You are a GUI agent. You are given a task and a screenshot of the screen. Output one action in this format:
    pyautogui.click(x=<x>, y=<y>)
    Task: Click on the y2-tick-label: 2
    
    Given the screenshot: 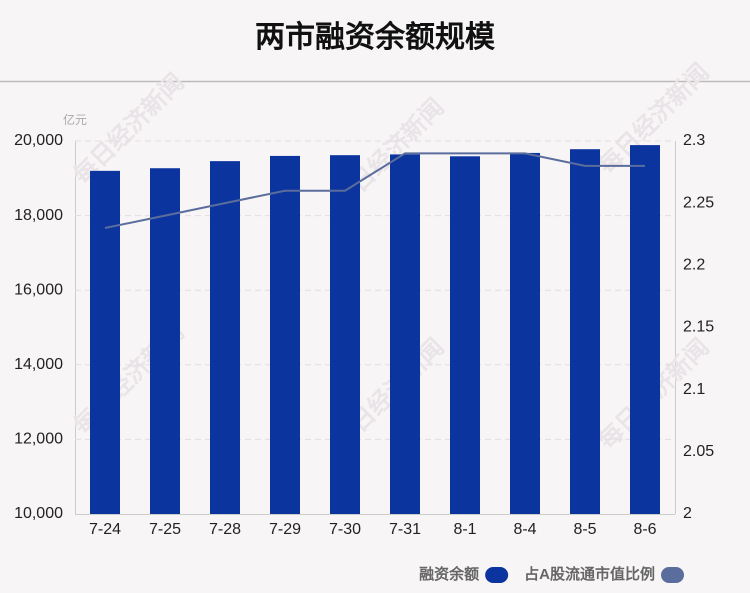 What is the action you would take?
    pyautogui.click(x=687, y=513)
    